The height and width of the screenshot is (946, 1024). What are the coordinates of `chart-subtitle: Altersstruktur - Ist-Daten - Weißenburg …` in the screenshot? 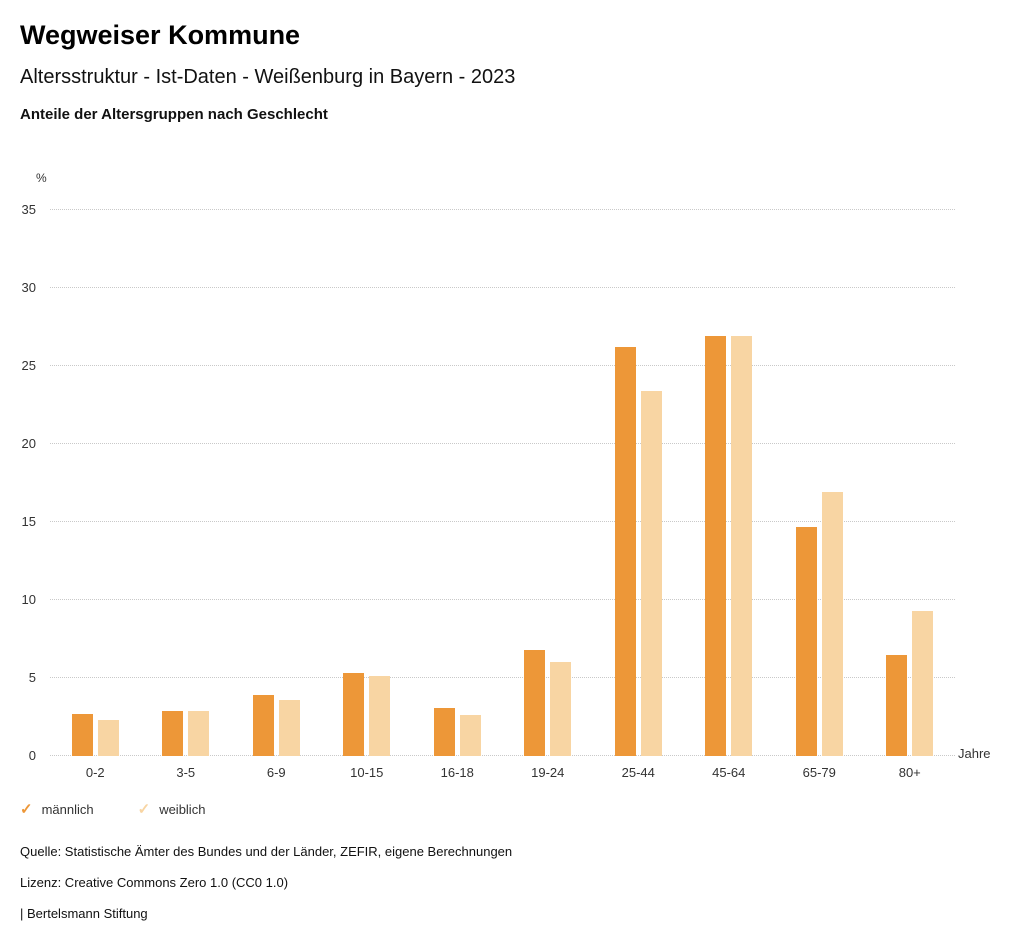 It's located at (268, 77).